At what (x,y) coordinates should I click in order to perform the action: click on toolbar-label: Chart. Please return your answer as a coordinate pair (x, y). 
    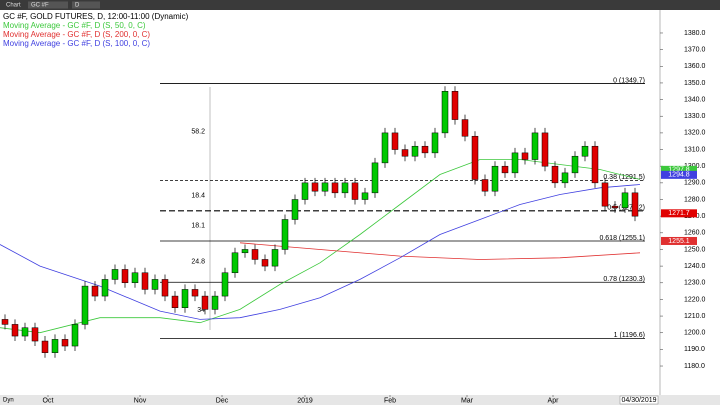
    Looking at the image, I should click on (13, 6).